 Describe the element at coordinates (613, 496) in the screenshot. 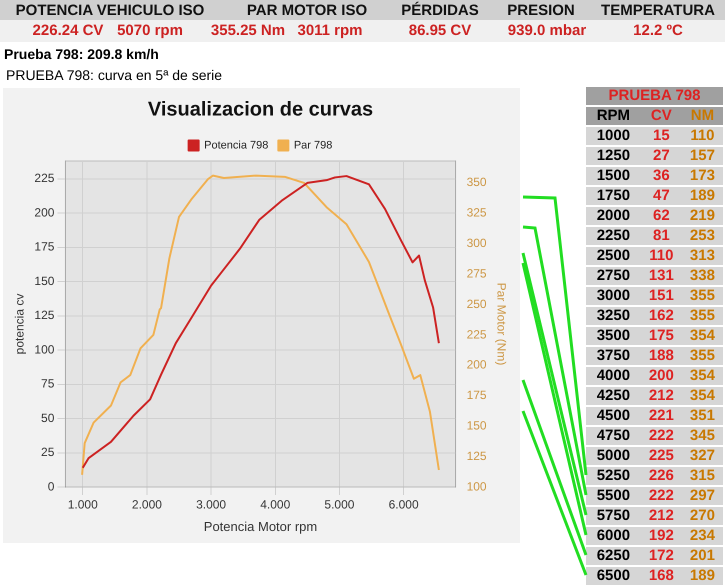

I see `y-tick-label: 5500` at that location.